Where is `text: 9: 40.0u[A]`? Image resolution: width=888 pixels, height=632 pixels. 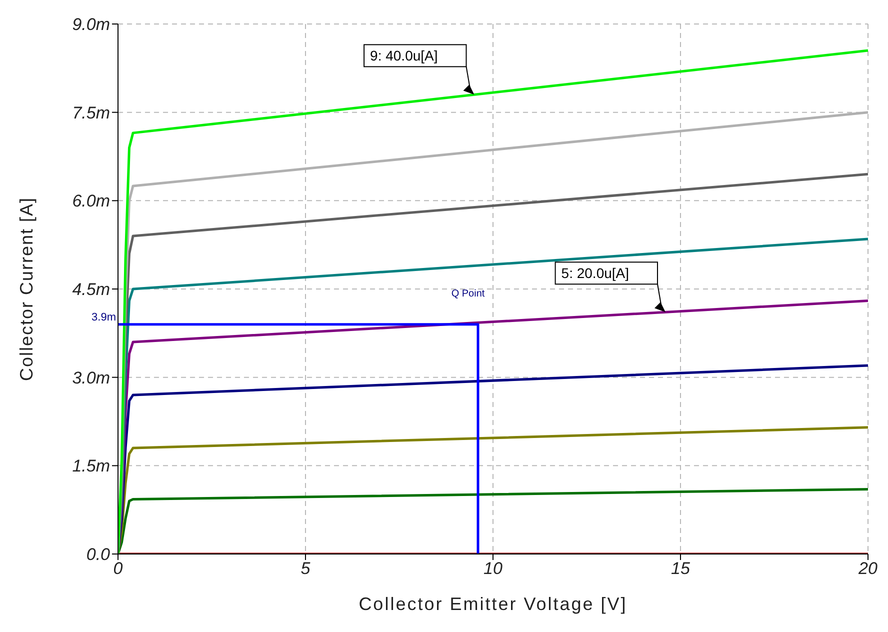 text: 9: 40.0u[A] is located at coordinates (404, 56).